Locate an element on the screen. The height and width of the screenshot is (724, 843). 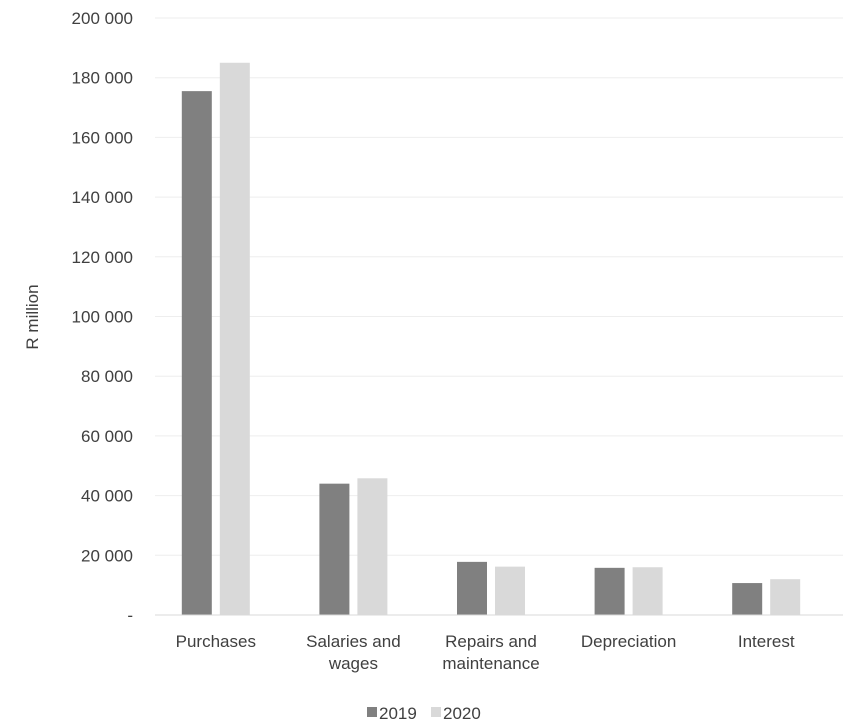
legend: 2019 2020 is located at coordinates (424, 713).